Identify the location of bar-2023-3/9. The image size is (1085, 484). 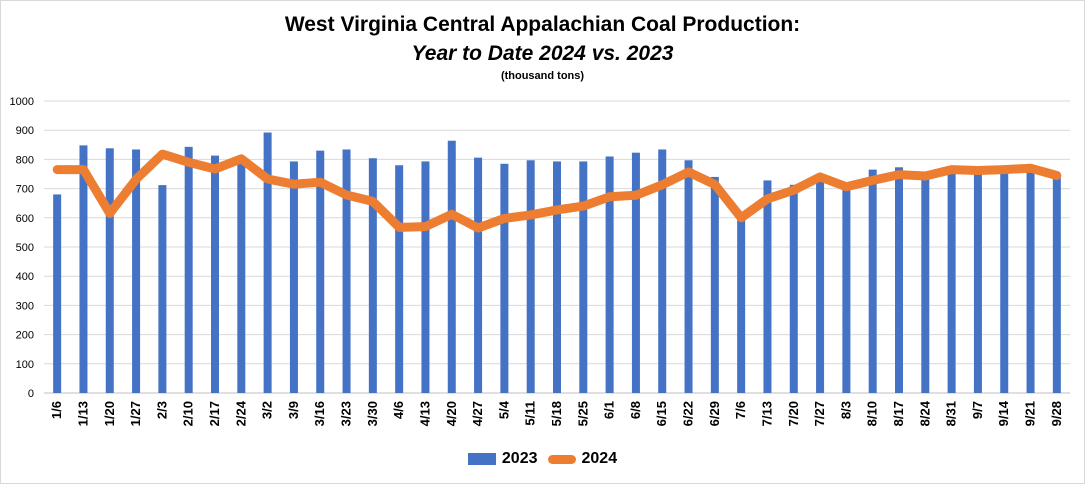
(293, 277).